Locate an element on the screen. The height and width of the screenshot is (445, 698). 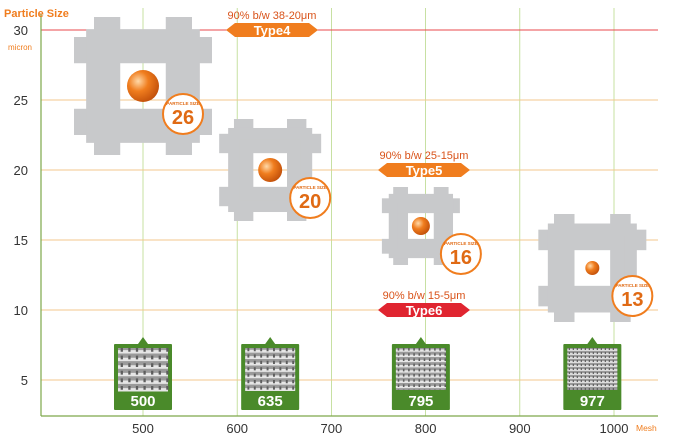
mesh-screens: 500 635 795 977 is located at coordinates (368, 373).